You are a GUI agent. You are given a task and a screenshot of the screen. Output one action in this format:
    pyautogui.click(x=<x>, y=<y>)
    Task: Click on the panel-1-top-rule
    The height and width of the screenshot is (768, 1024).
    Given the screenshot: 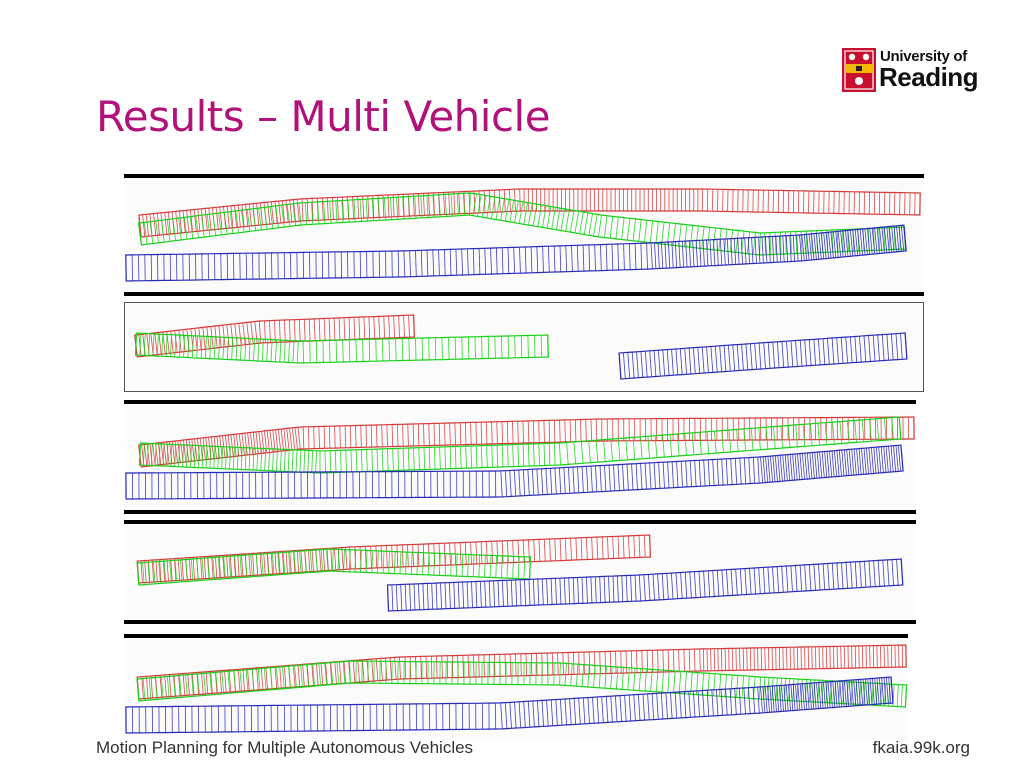 What is the action you would take?
    pyautogui.click(x=524, y=176)
    